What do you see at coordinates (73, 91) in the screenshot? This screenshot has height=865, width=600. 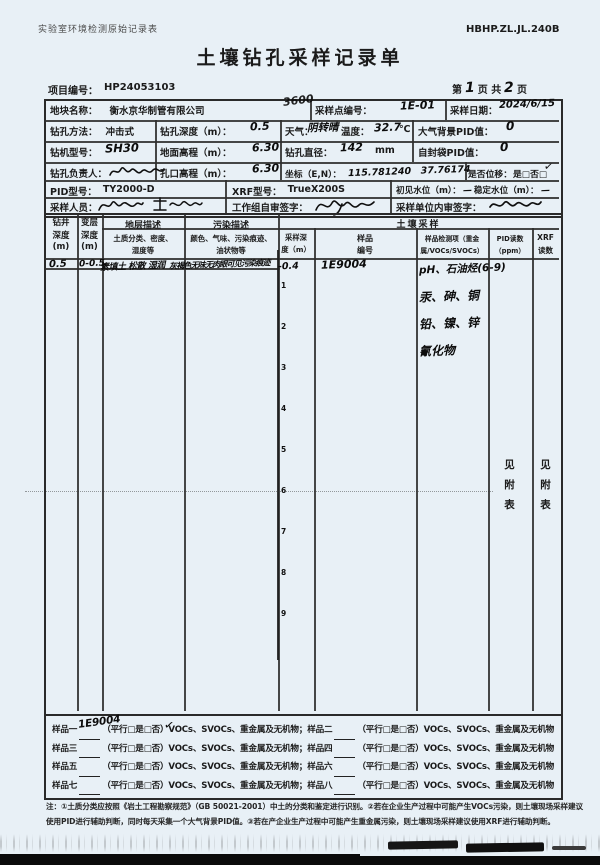 I see `project-number-label: 项目编号：` at bounding box center [73, 91].